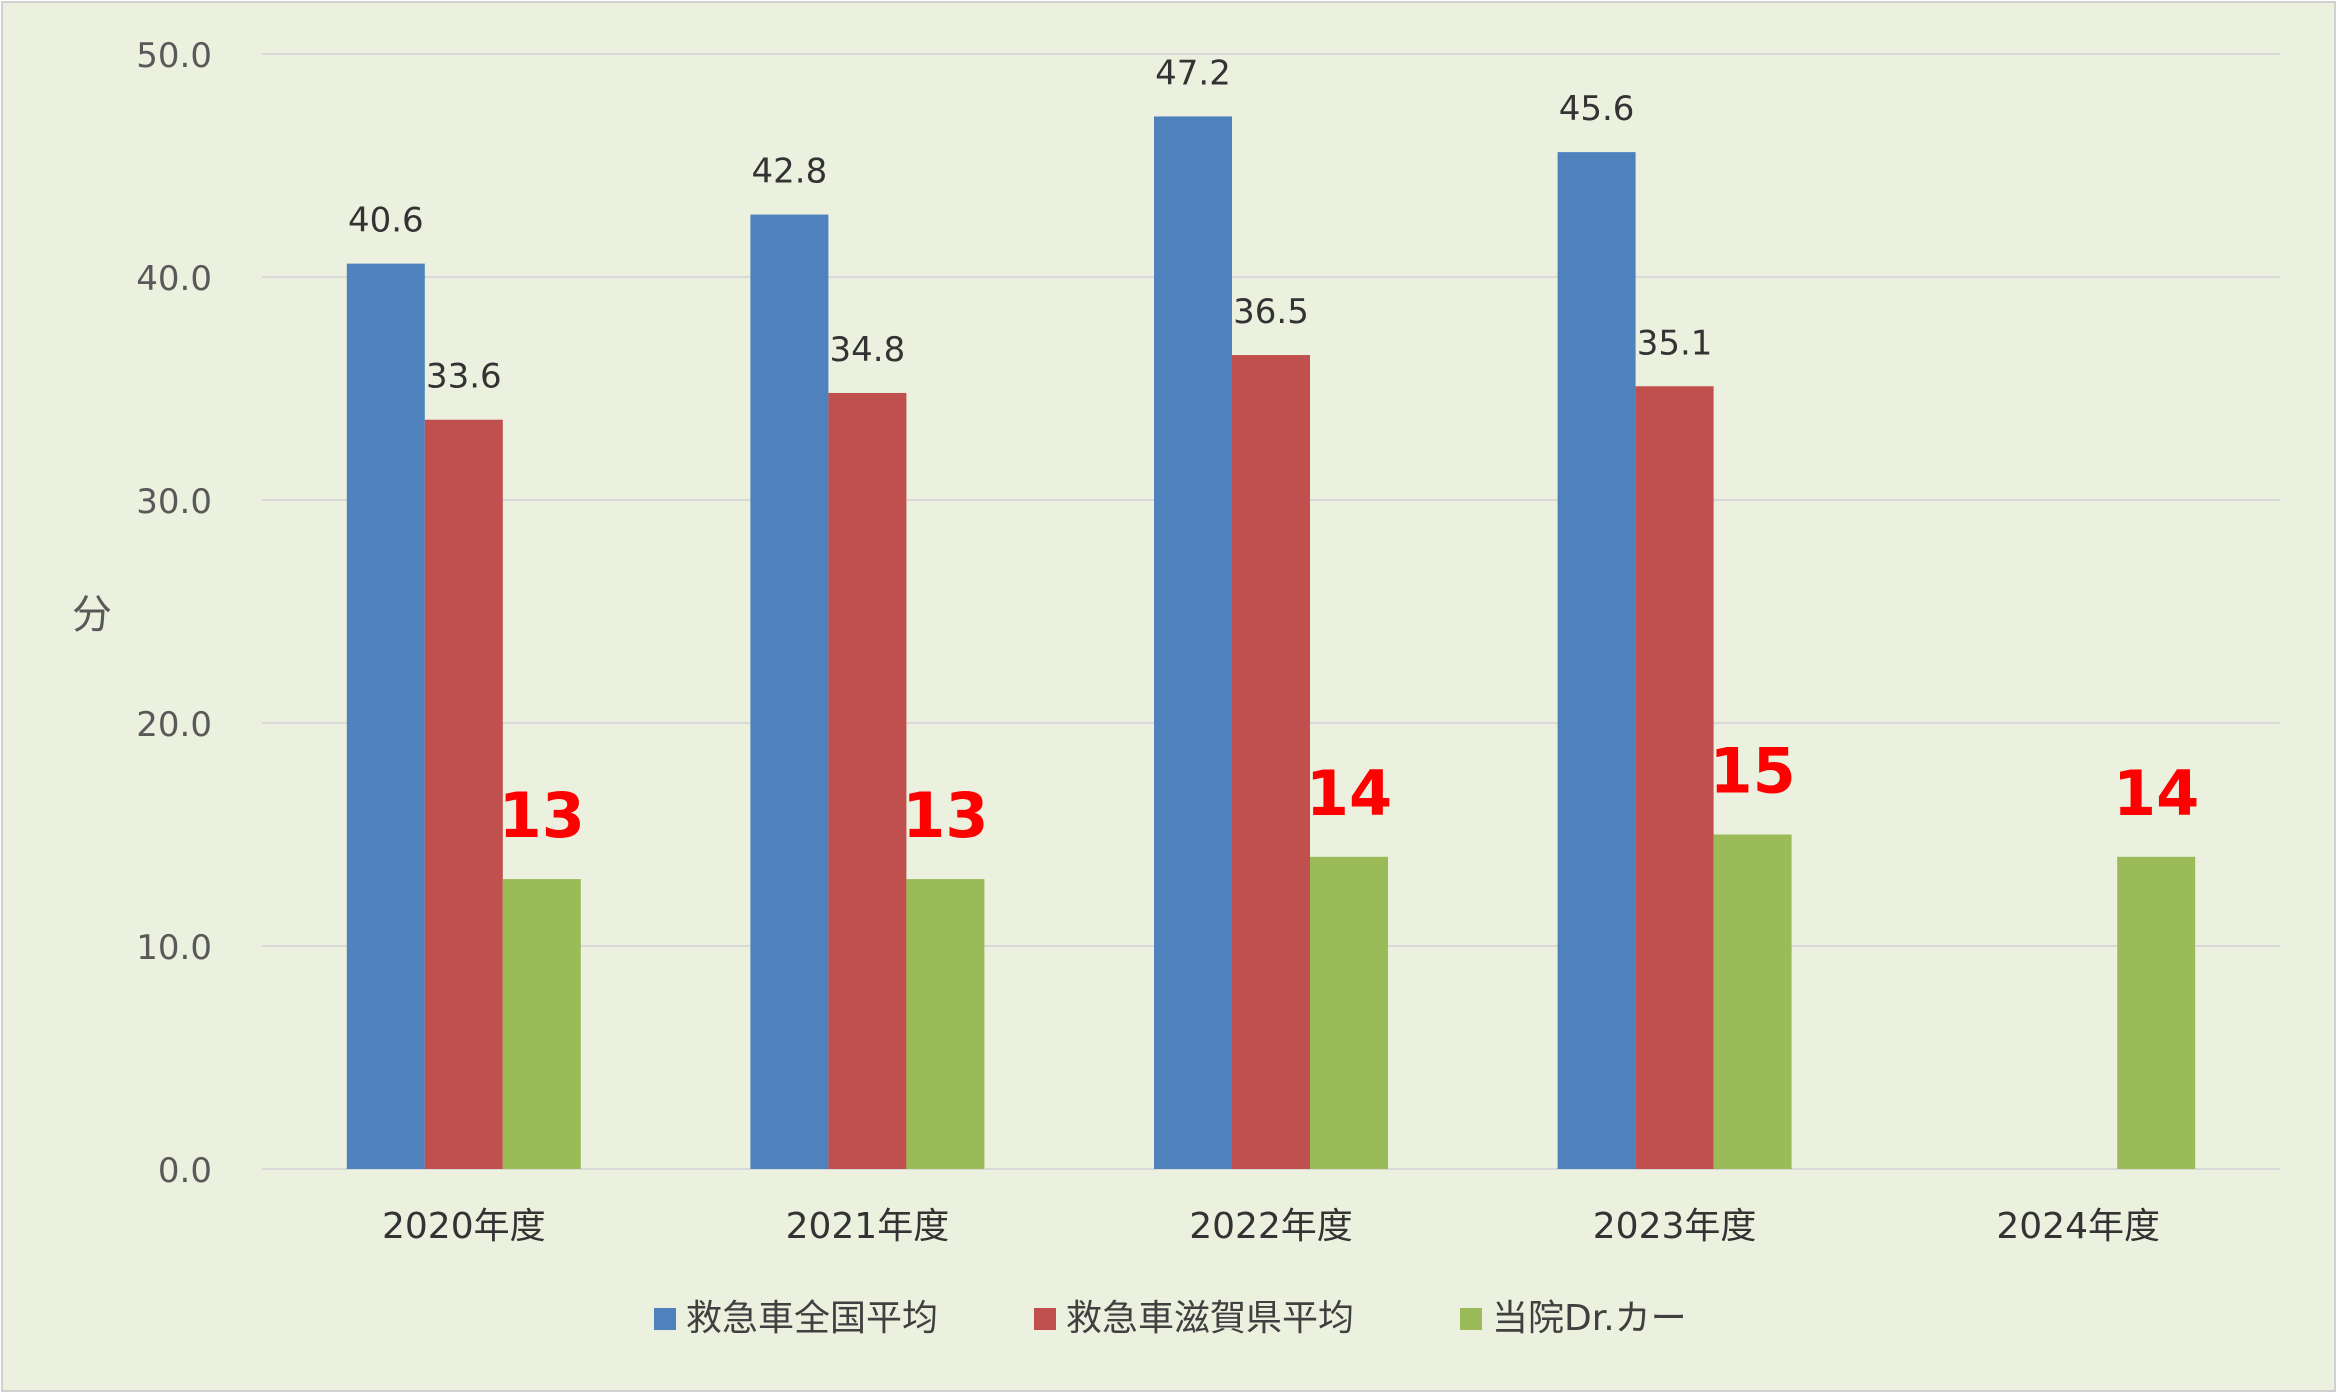  What do you see at coordinates (868, 1226) in the screenshot?
I see `x-tick-label: 2021年度` at bounding box center [868, 1226].